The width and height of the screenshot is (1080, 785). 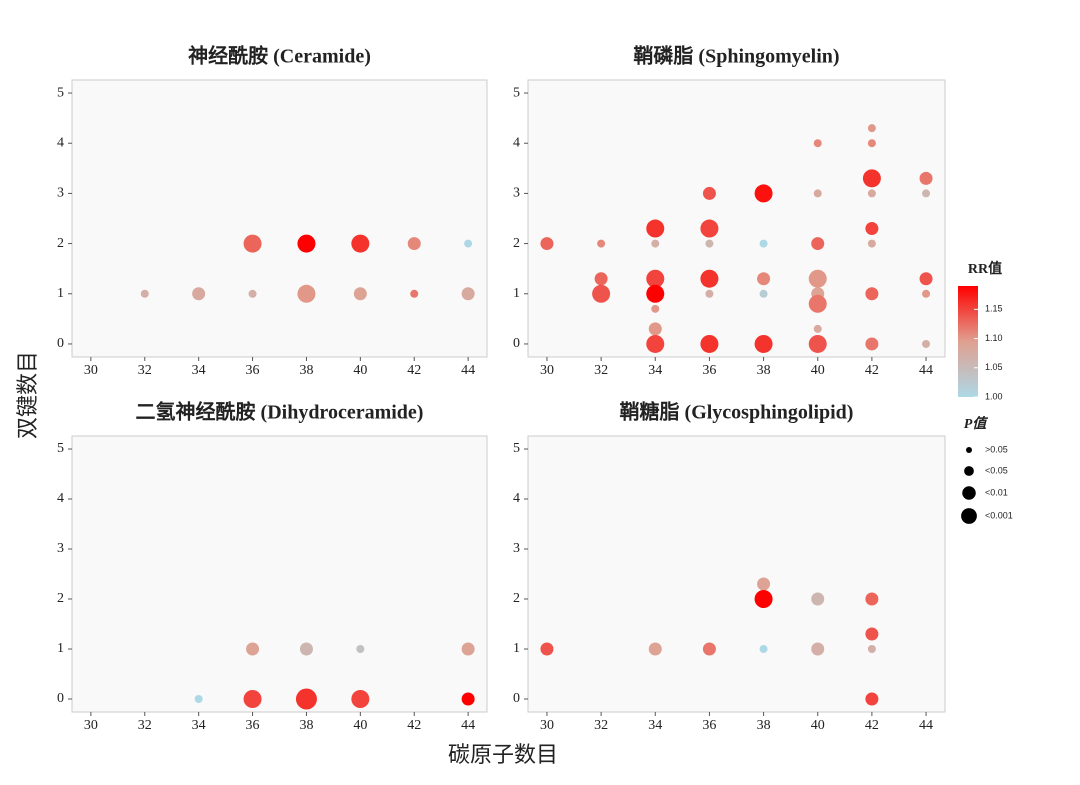 I want to click on size-legend-title: P值, so click(x=976, y=423).